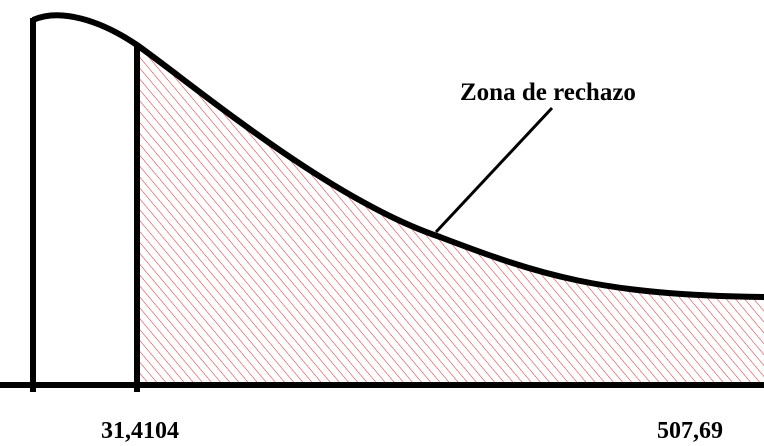  What do you see at coordinates (690, 431) in the screenshot?
I see `right-value-label: 507,69` at bounding box center [690, 431].